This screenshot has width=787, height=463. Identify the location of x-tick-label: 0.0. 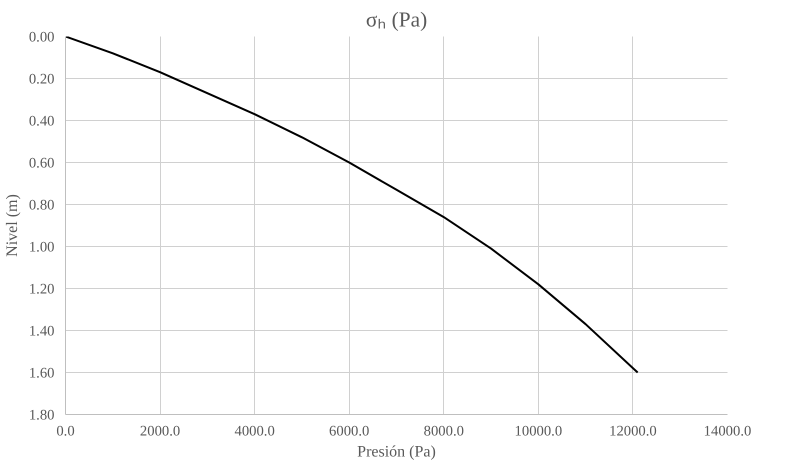
(65, 432).